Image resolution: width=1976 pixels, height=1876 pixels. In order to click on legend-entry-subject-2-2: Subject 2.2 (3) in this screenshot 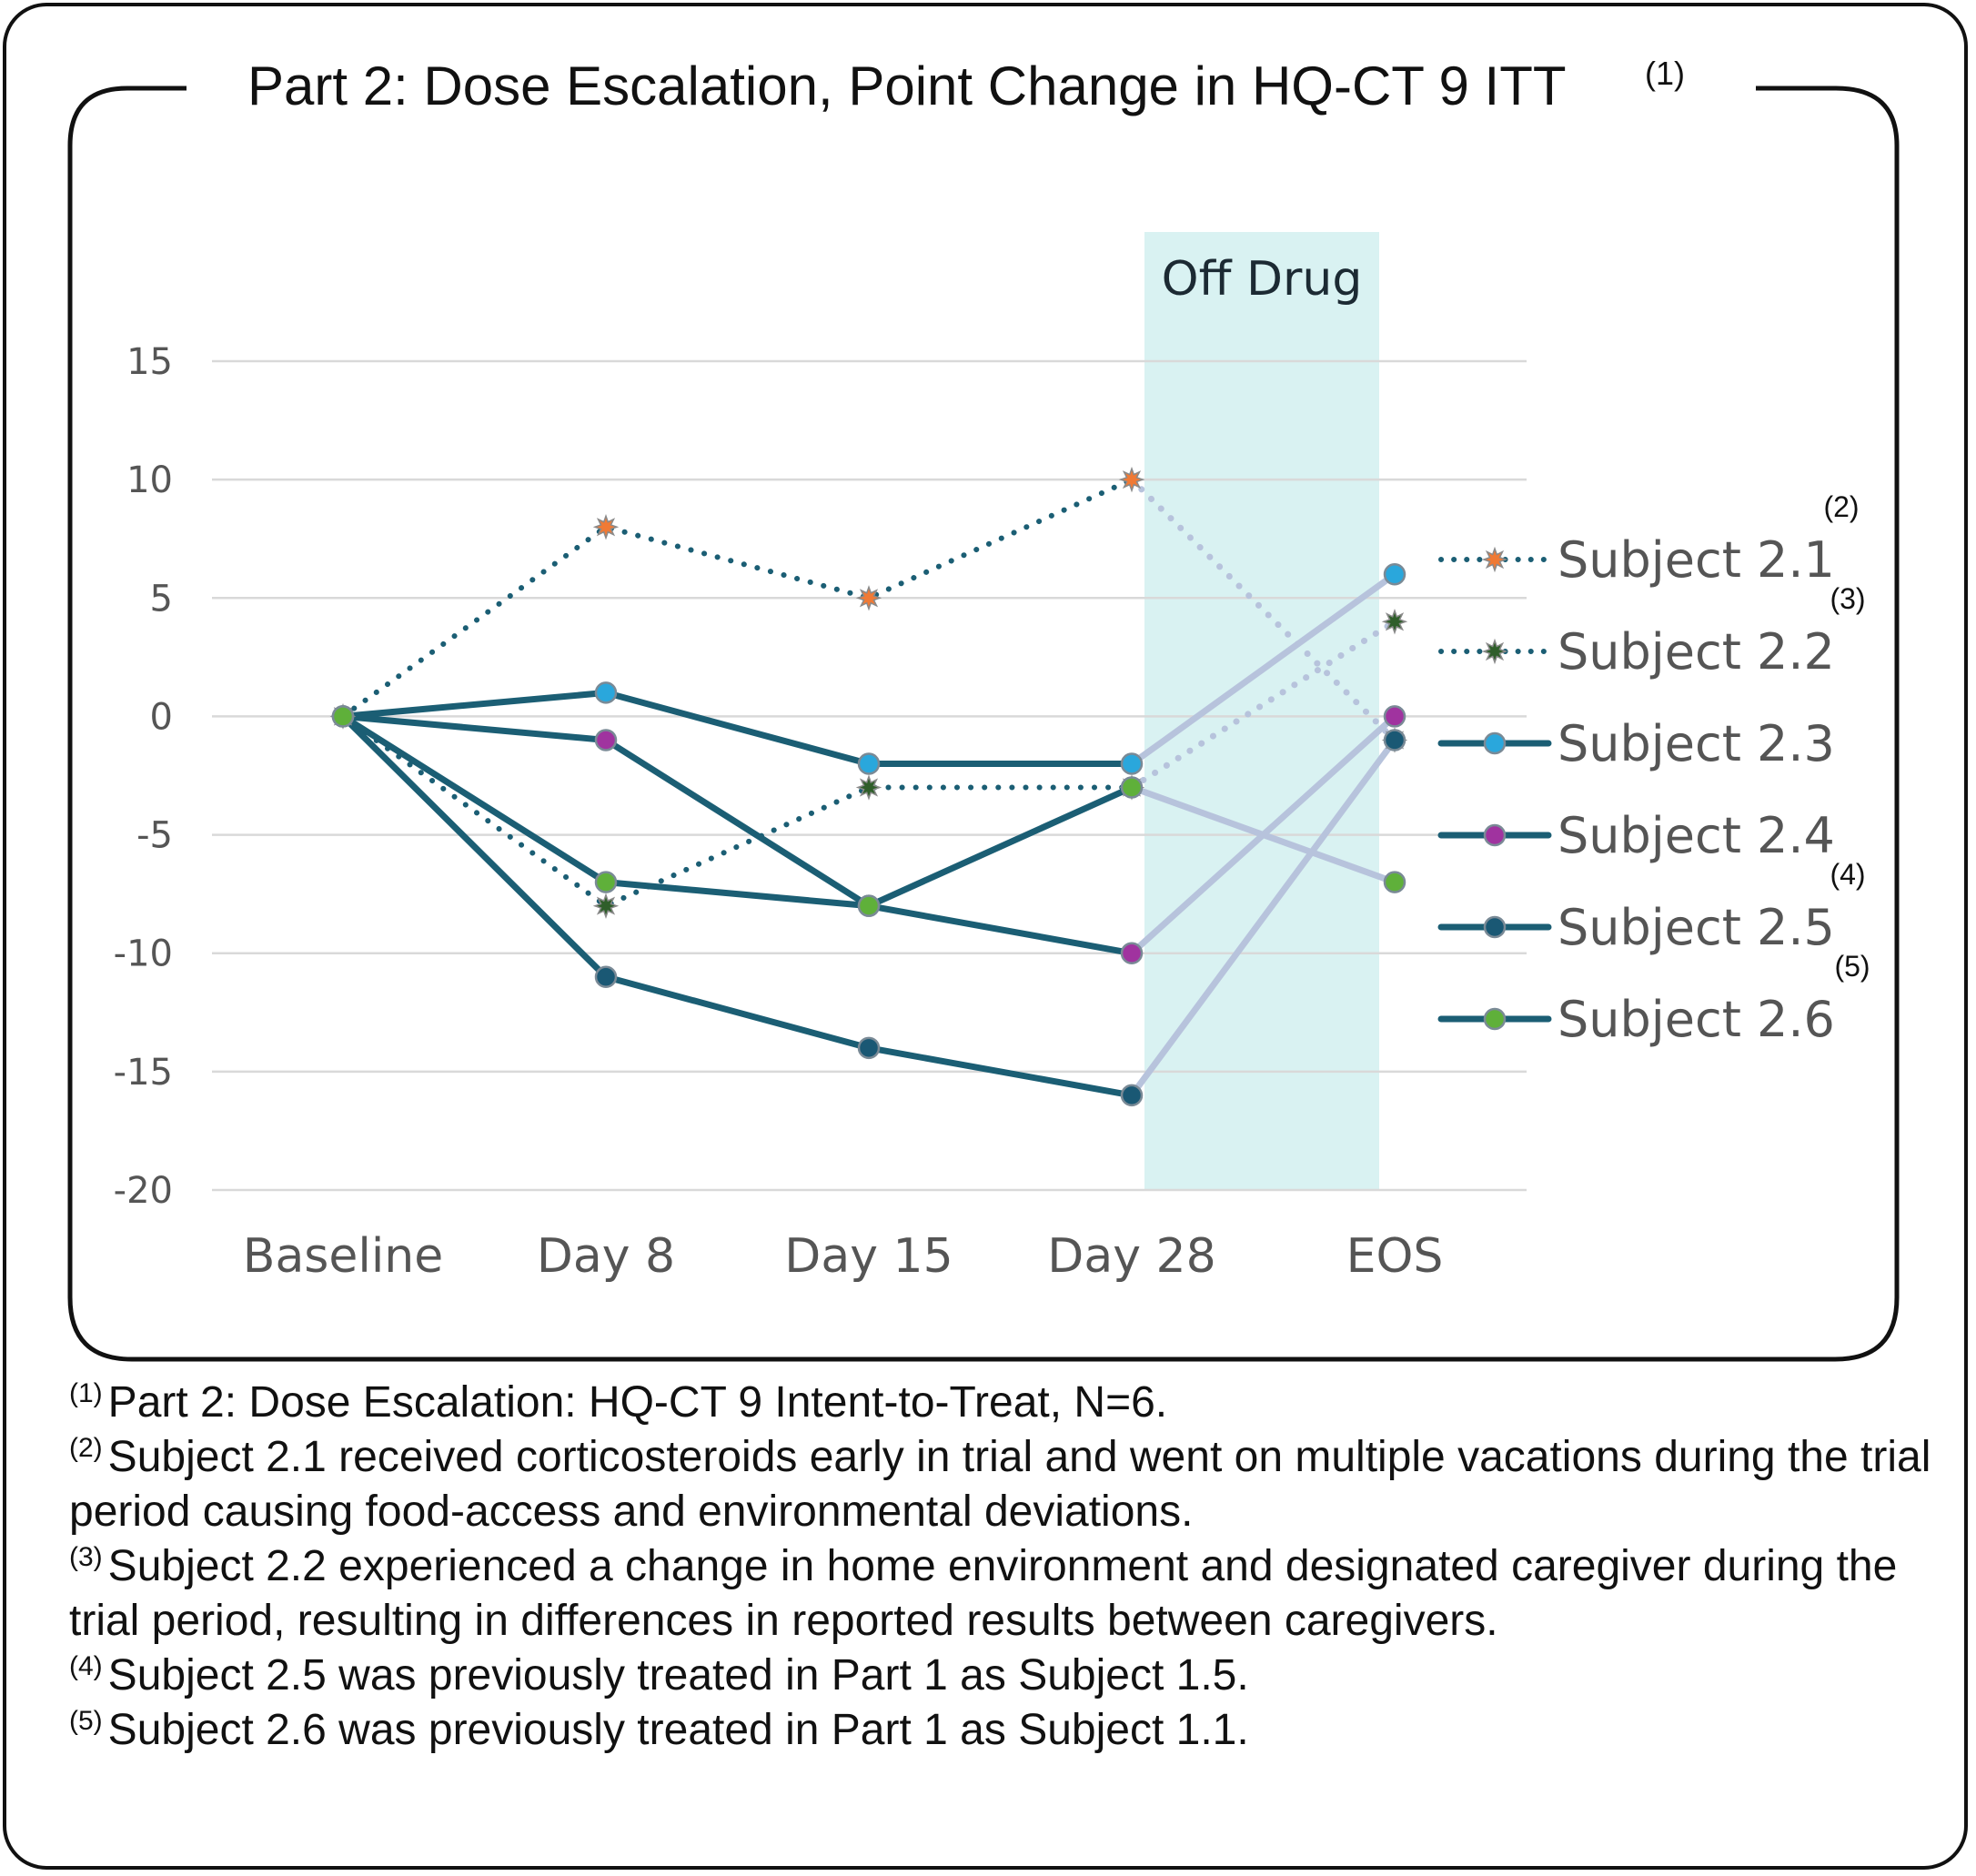, I will do `click(1652, 631)`.